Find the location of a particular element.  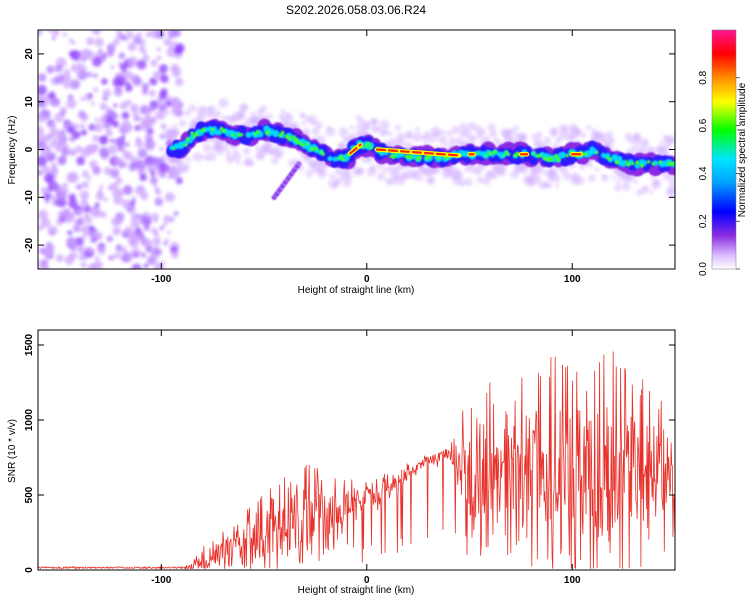

colorbar-bar is located at coordinates (724, 149).